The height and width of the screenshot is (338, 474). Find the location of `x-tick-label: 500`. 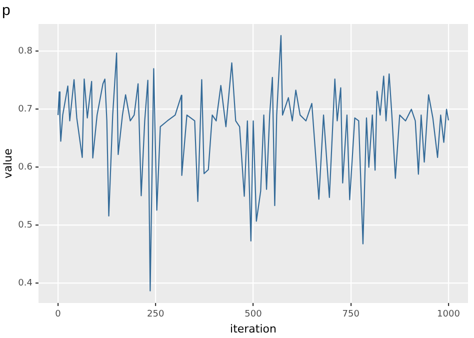

x-tick-label: 500 is located at coordinates (253, 315).